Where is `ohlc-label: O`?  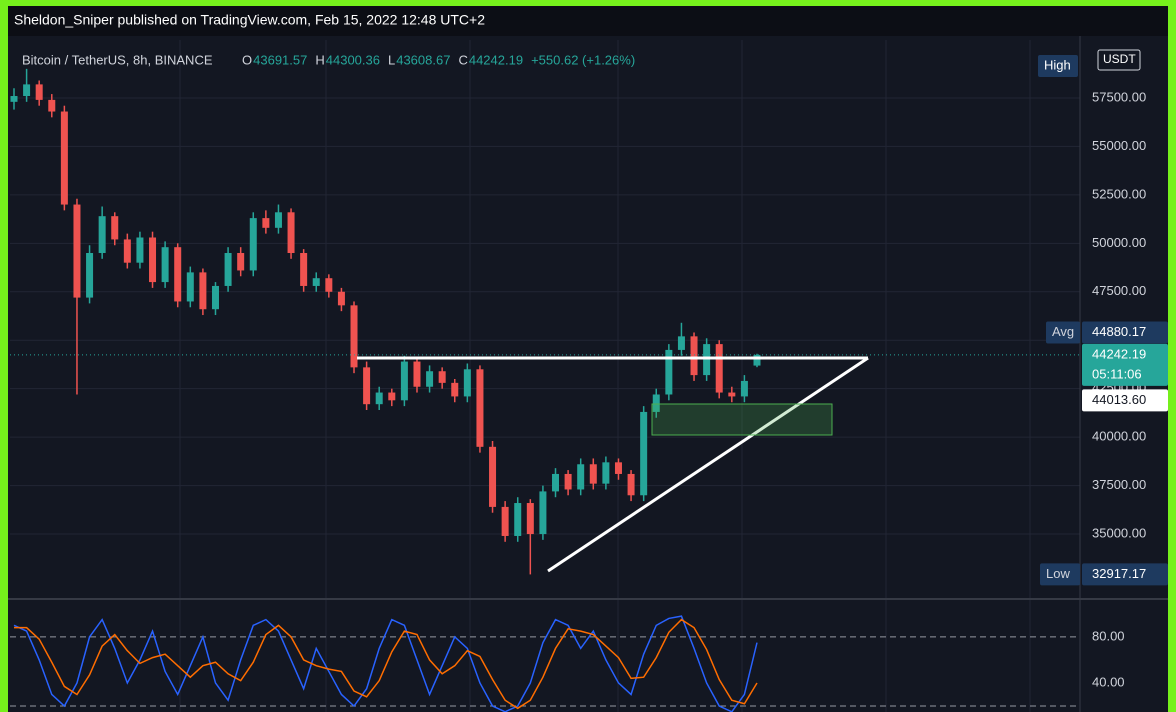 ohlc-label: O is located at coordinates (247, 59).